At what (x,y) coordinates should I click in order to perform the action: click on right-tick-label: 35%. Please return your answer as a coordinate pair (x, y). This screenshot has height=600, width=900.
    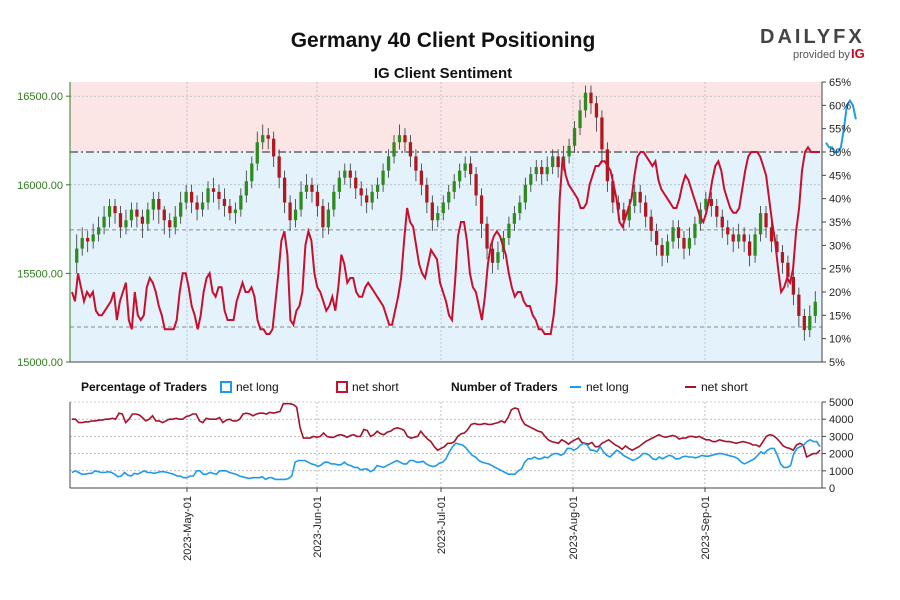
    Looking at the image, I should click on (840, 223).